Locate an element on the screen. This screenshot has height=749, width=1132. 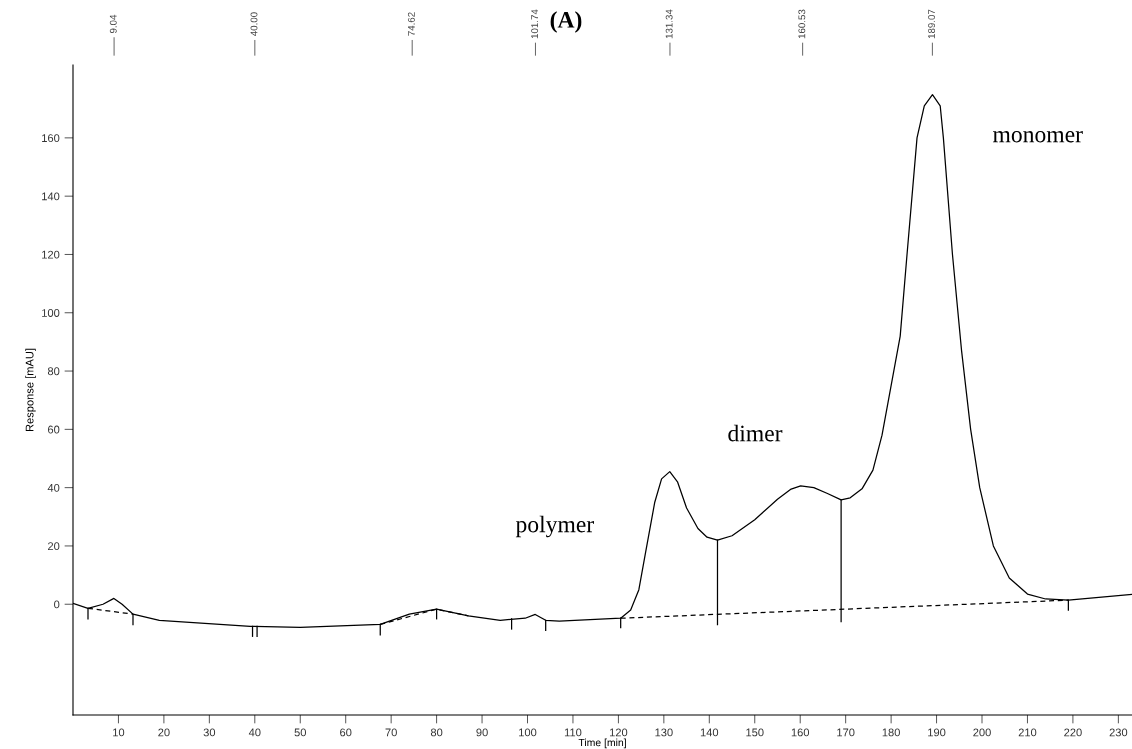
x-tick-label: 50 is located at coordinates (300, 732).